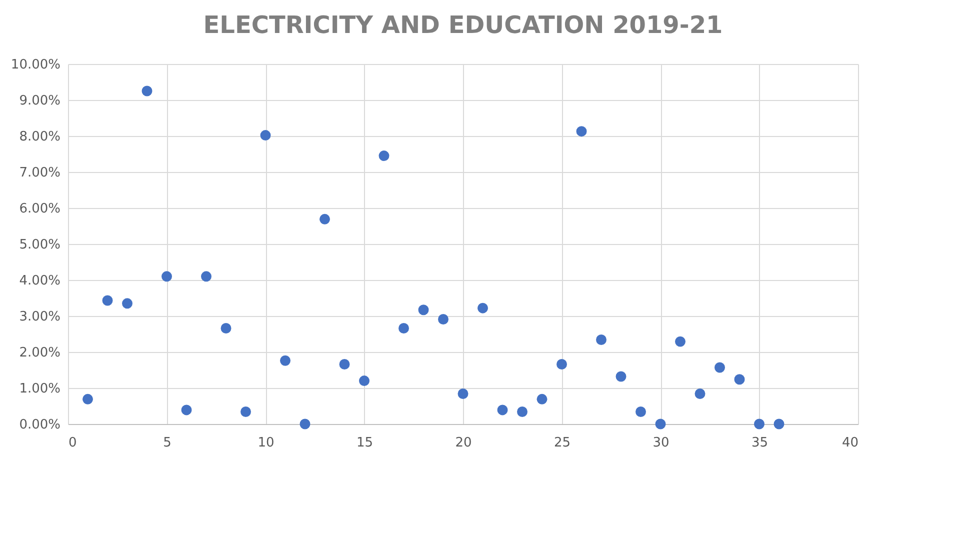  Describe the element at coordinates (39, 137) in the screenshot. I see `y-tick-label: 8.00%` at that location.